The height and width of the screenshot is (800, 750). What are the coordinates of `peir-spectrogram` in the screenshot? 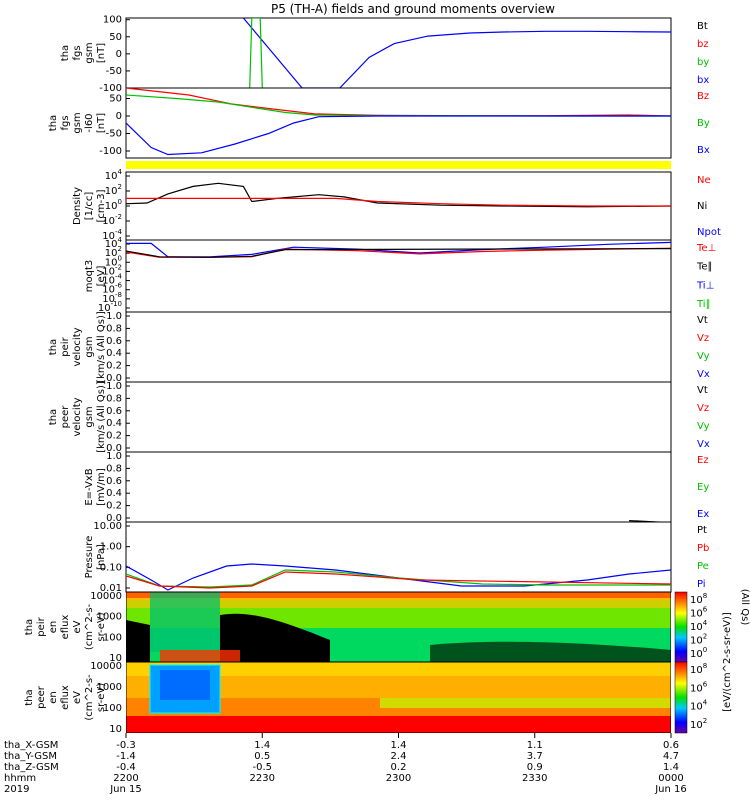 It's located at (398, 627).